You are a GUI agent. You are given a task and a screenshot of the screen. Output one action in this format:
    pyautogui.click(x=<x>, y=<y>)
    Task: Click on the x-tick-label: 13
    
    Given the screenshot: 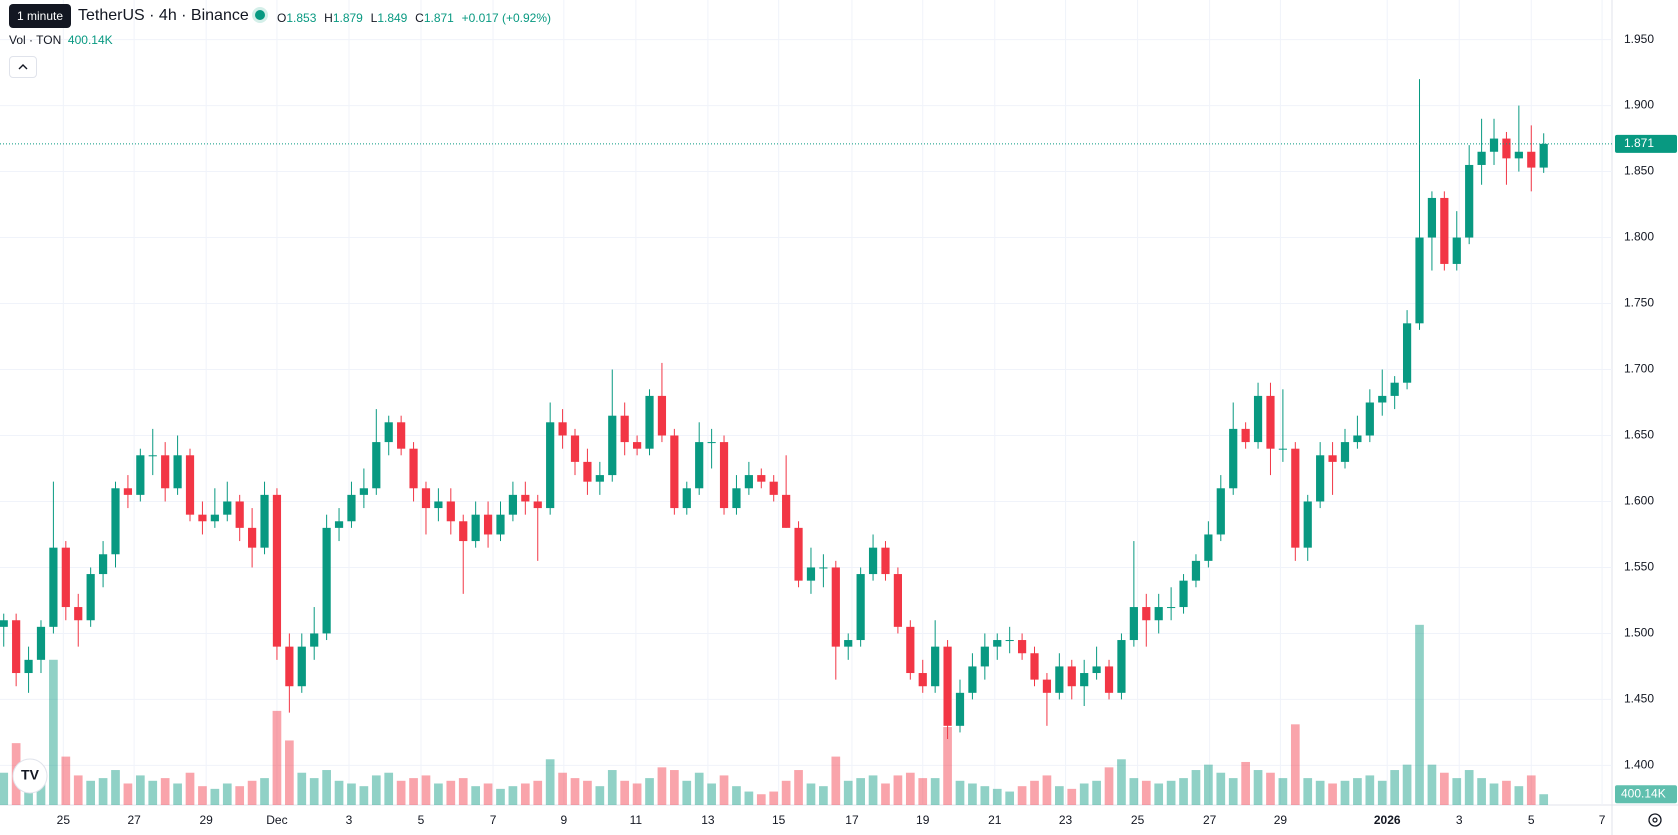 What is the action you would take?
    pyautogui.click(x=708, y=820)
    